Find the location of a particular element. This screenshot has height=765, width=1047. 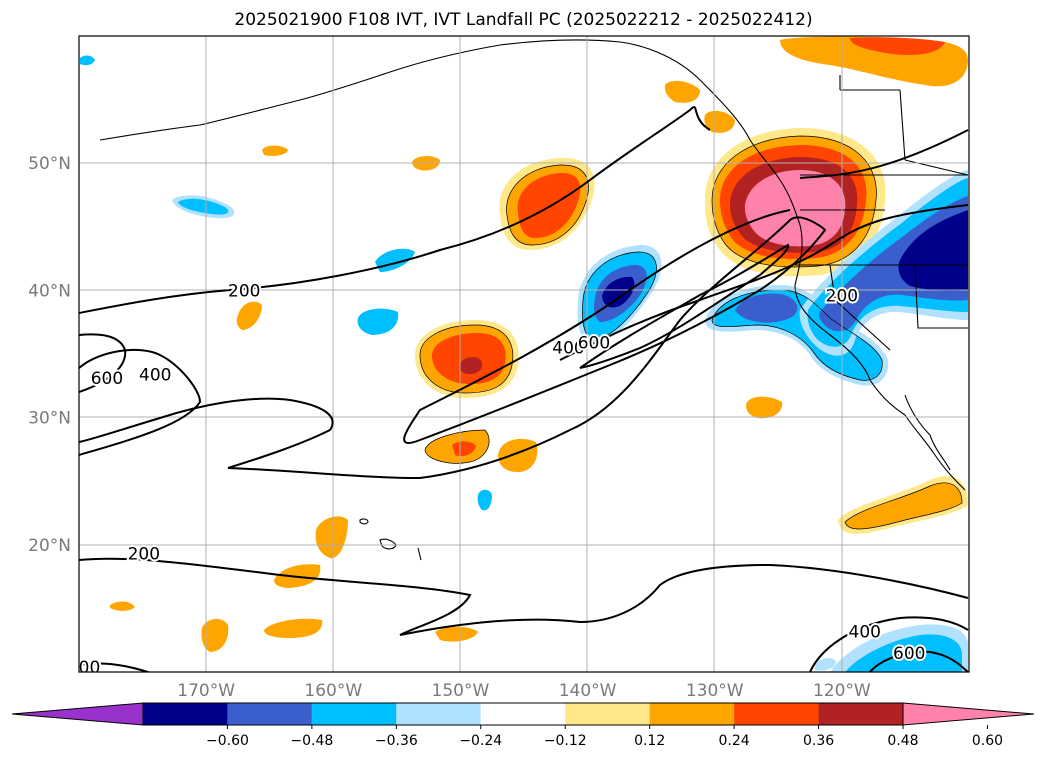

colorbar-tick-label: 0.48 is located at coordinates (902, 741).